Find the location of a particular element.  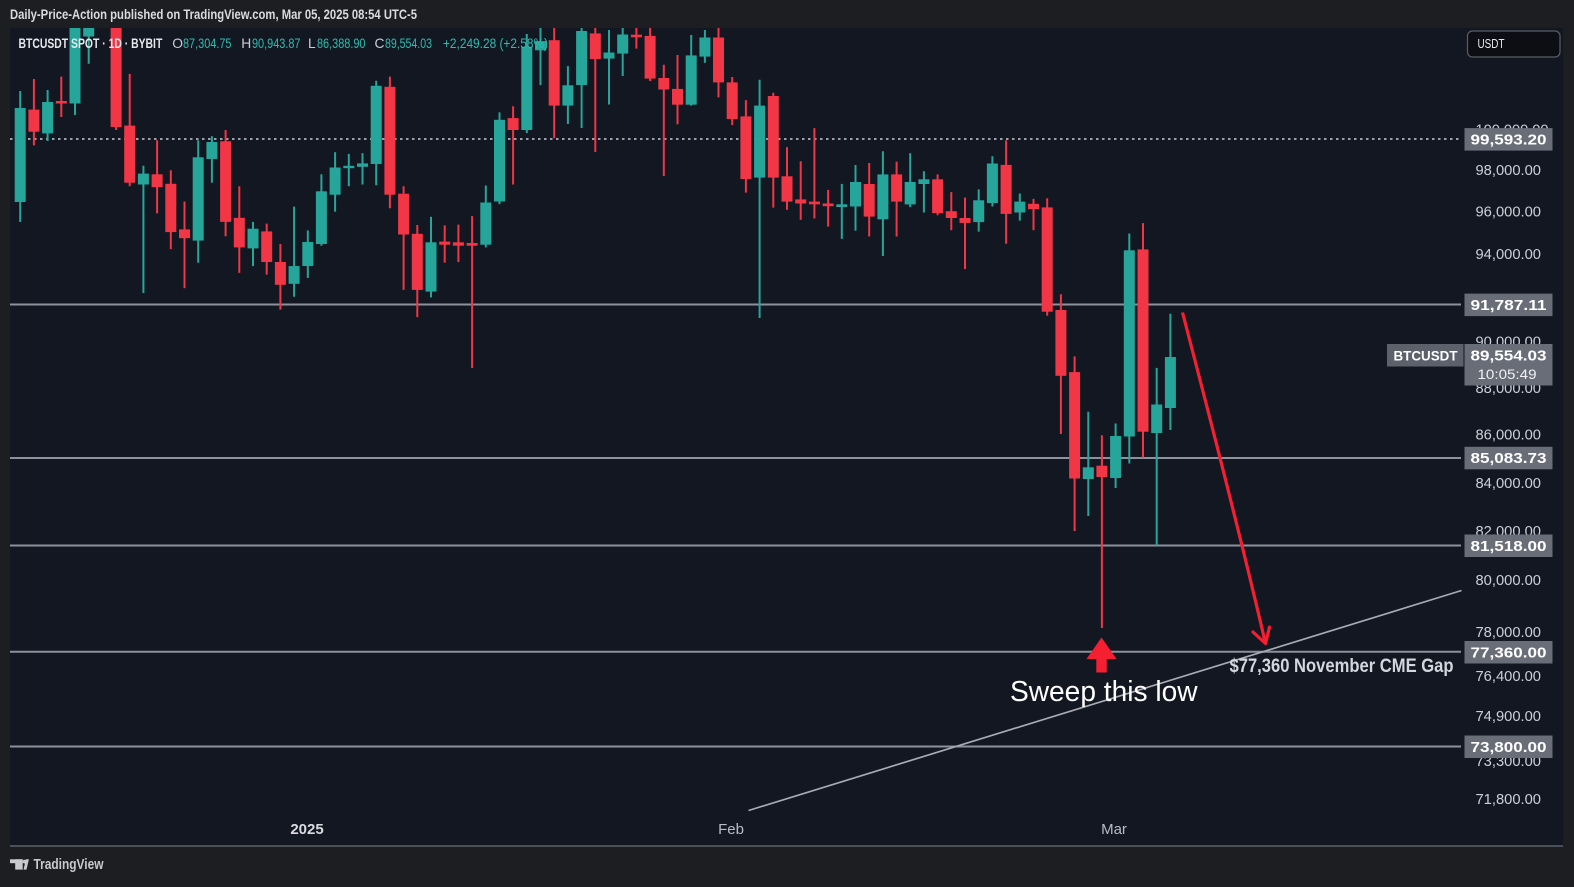

svg-text: BTCUSDT is located at coordinates (1426, 357).